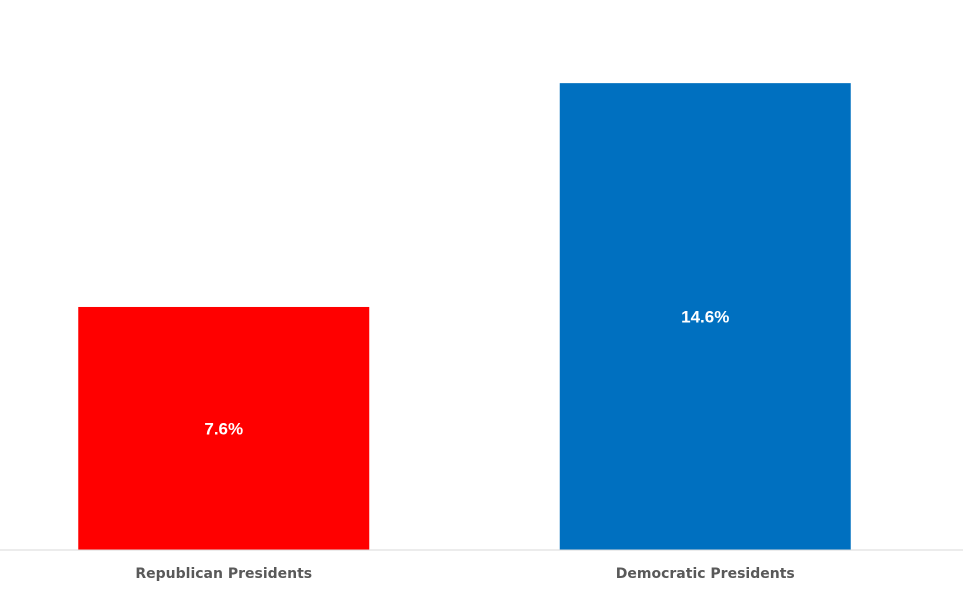  I want to click on bar-republican-presidents, so click(224, 428).